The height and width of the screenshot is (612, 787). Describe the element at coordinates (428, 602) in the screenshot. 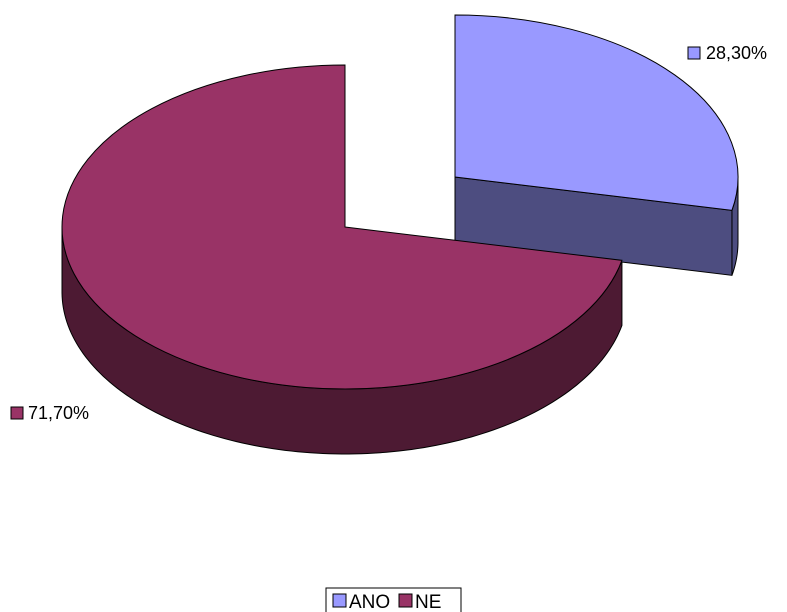

I see `legend-label-ne: NE` at that location.